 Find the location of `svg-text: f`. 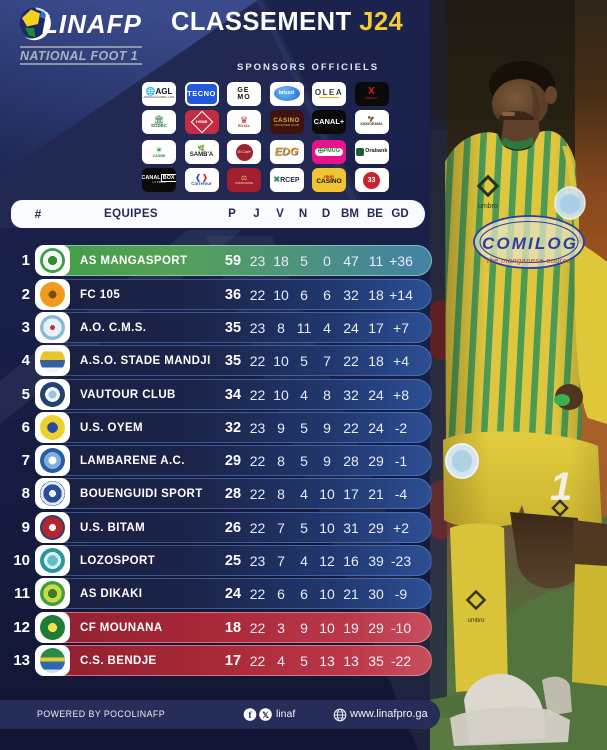

svg-text: f is located at coordinates (250, 716).